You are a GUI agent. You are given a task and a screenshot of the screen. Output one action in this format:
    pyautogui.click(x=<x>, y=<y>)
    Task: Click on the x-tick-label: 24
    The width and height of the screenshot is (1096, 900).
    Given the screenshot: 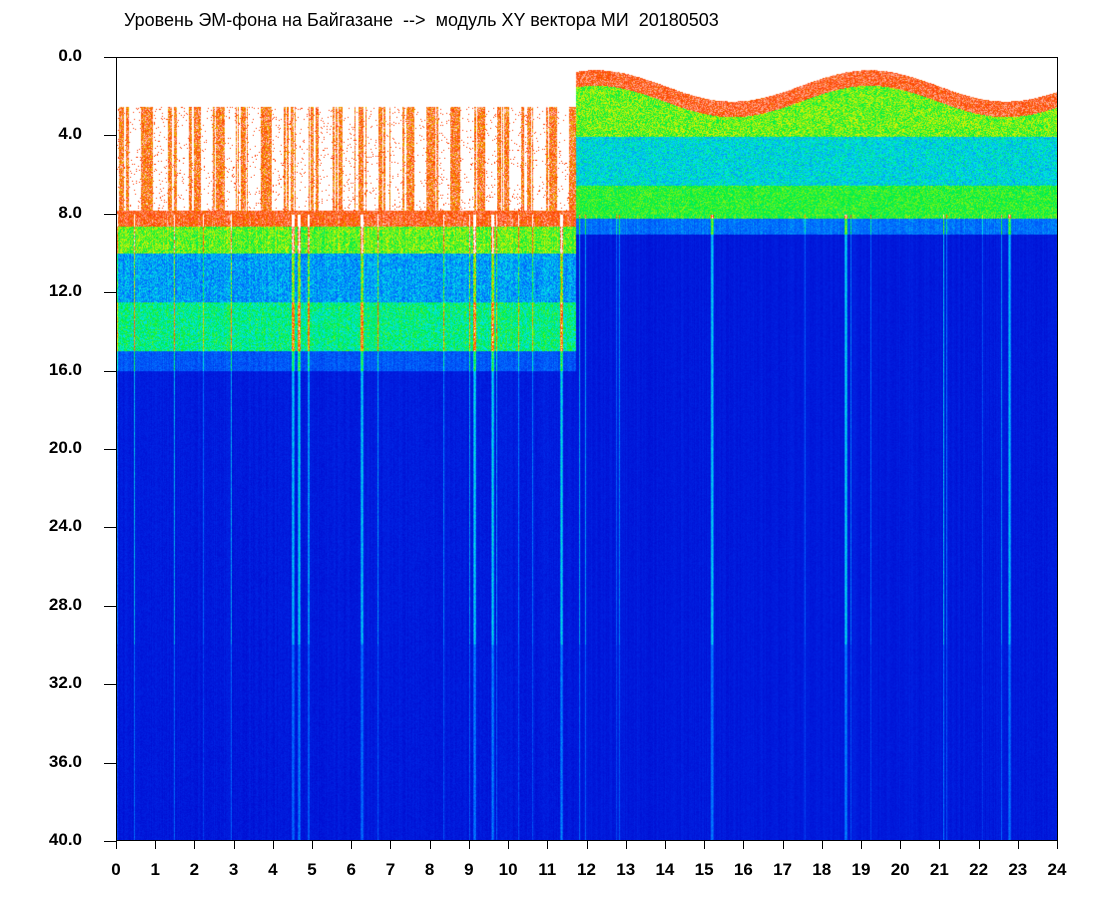 What is the action you would take?
    pyautogui.click(x=1057, y=869)
    